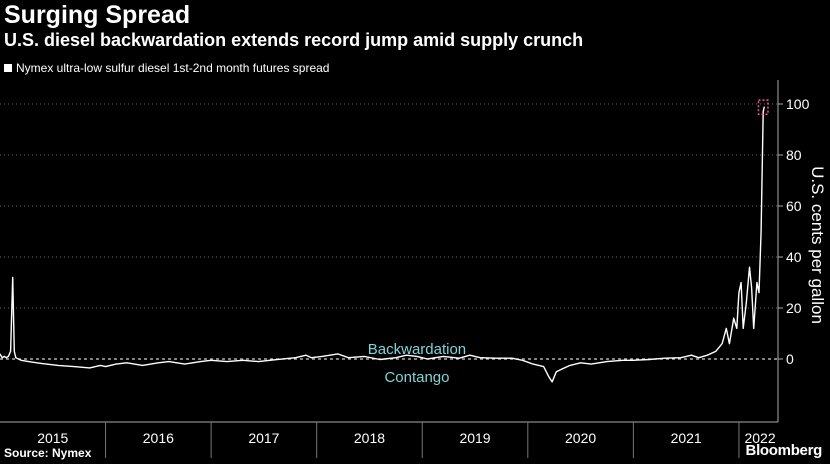 This screenshot has width=830, height=464. What do you see at coordinates (474, 438) in the screenshot?
I see `x-tick-label: 2019` at bounding box center [474, 438].